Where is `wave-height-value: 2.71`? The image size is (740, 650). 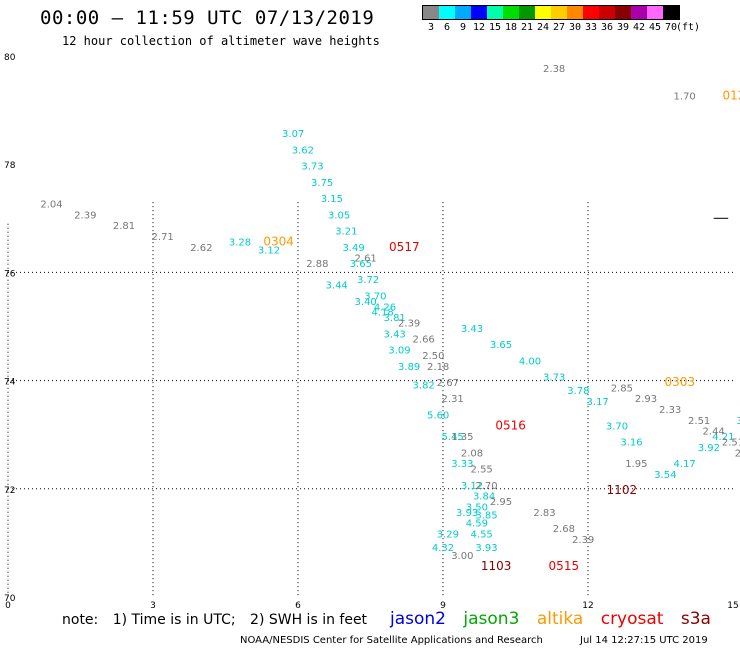
wave-height-value: 2.71 is located at coordinates (163, 237).